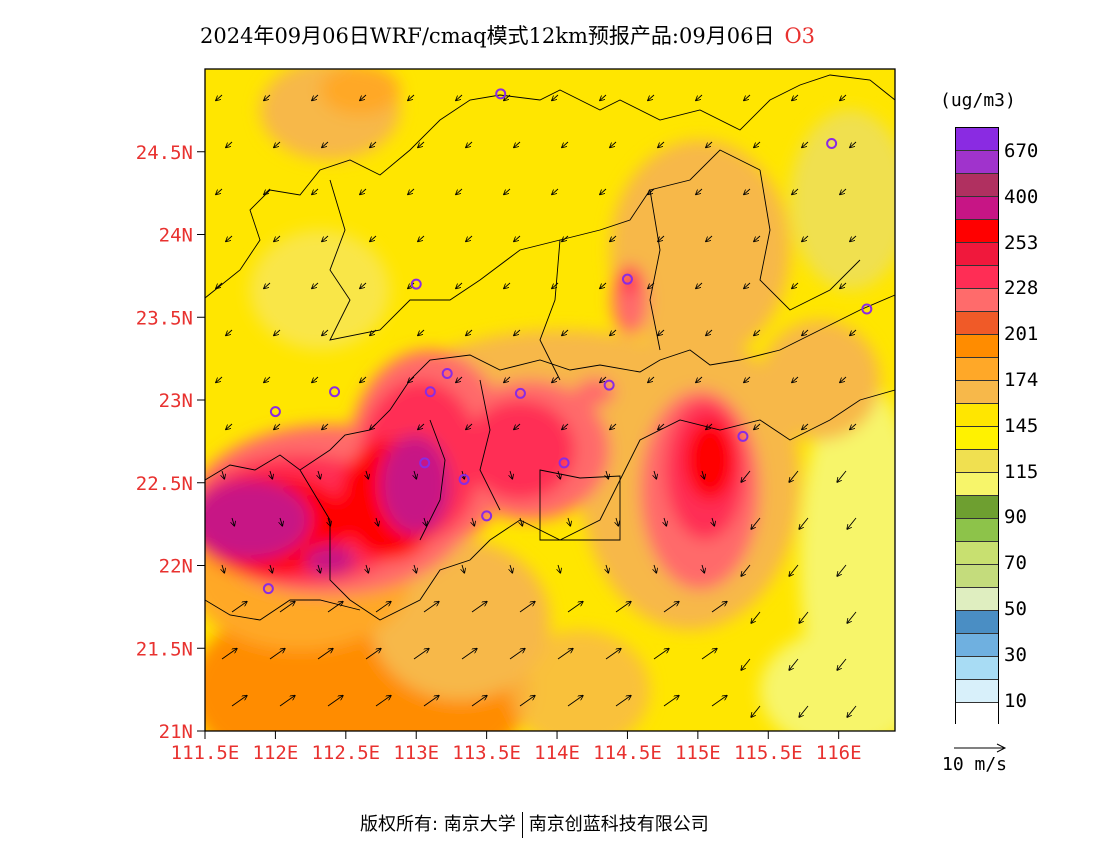  What do you see at coordinates (768, 753) in the screenshot?
I see `lon-label: 115.5E` at bounding box center [768, 753].